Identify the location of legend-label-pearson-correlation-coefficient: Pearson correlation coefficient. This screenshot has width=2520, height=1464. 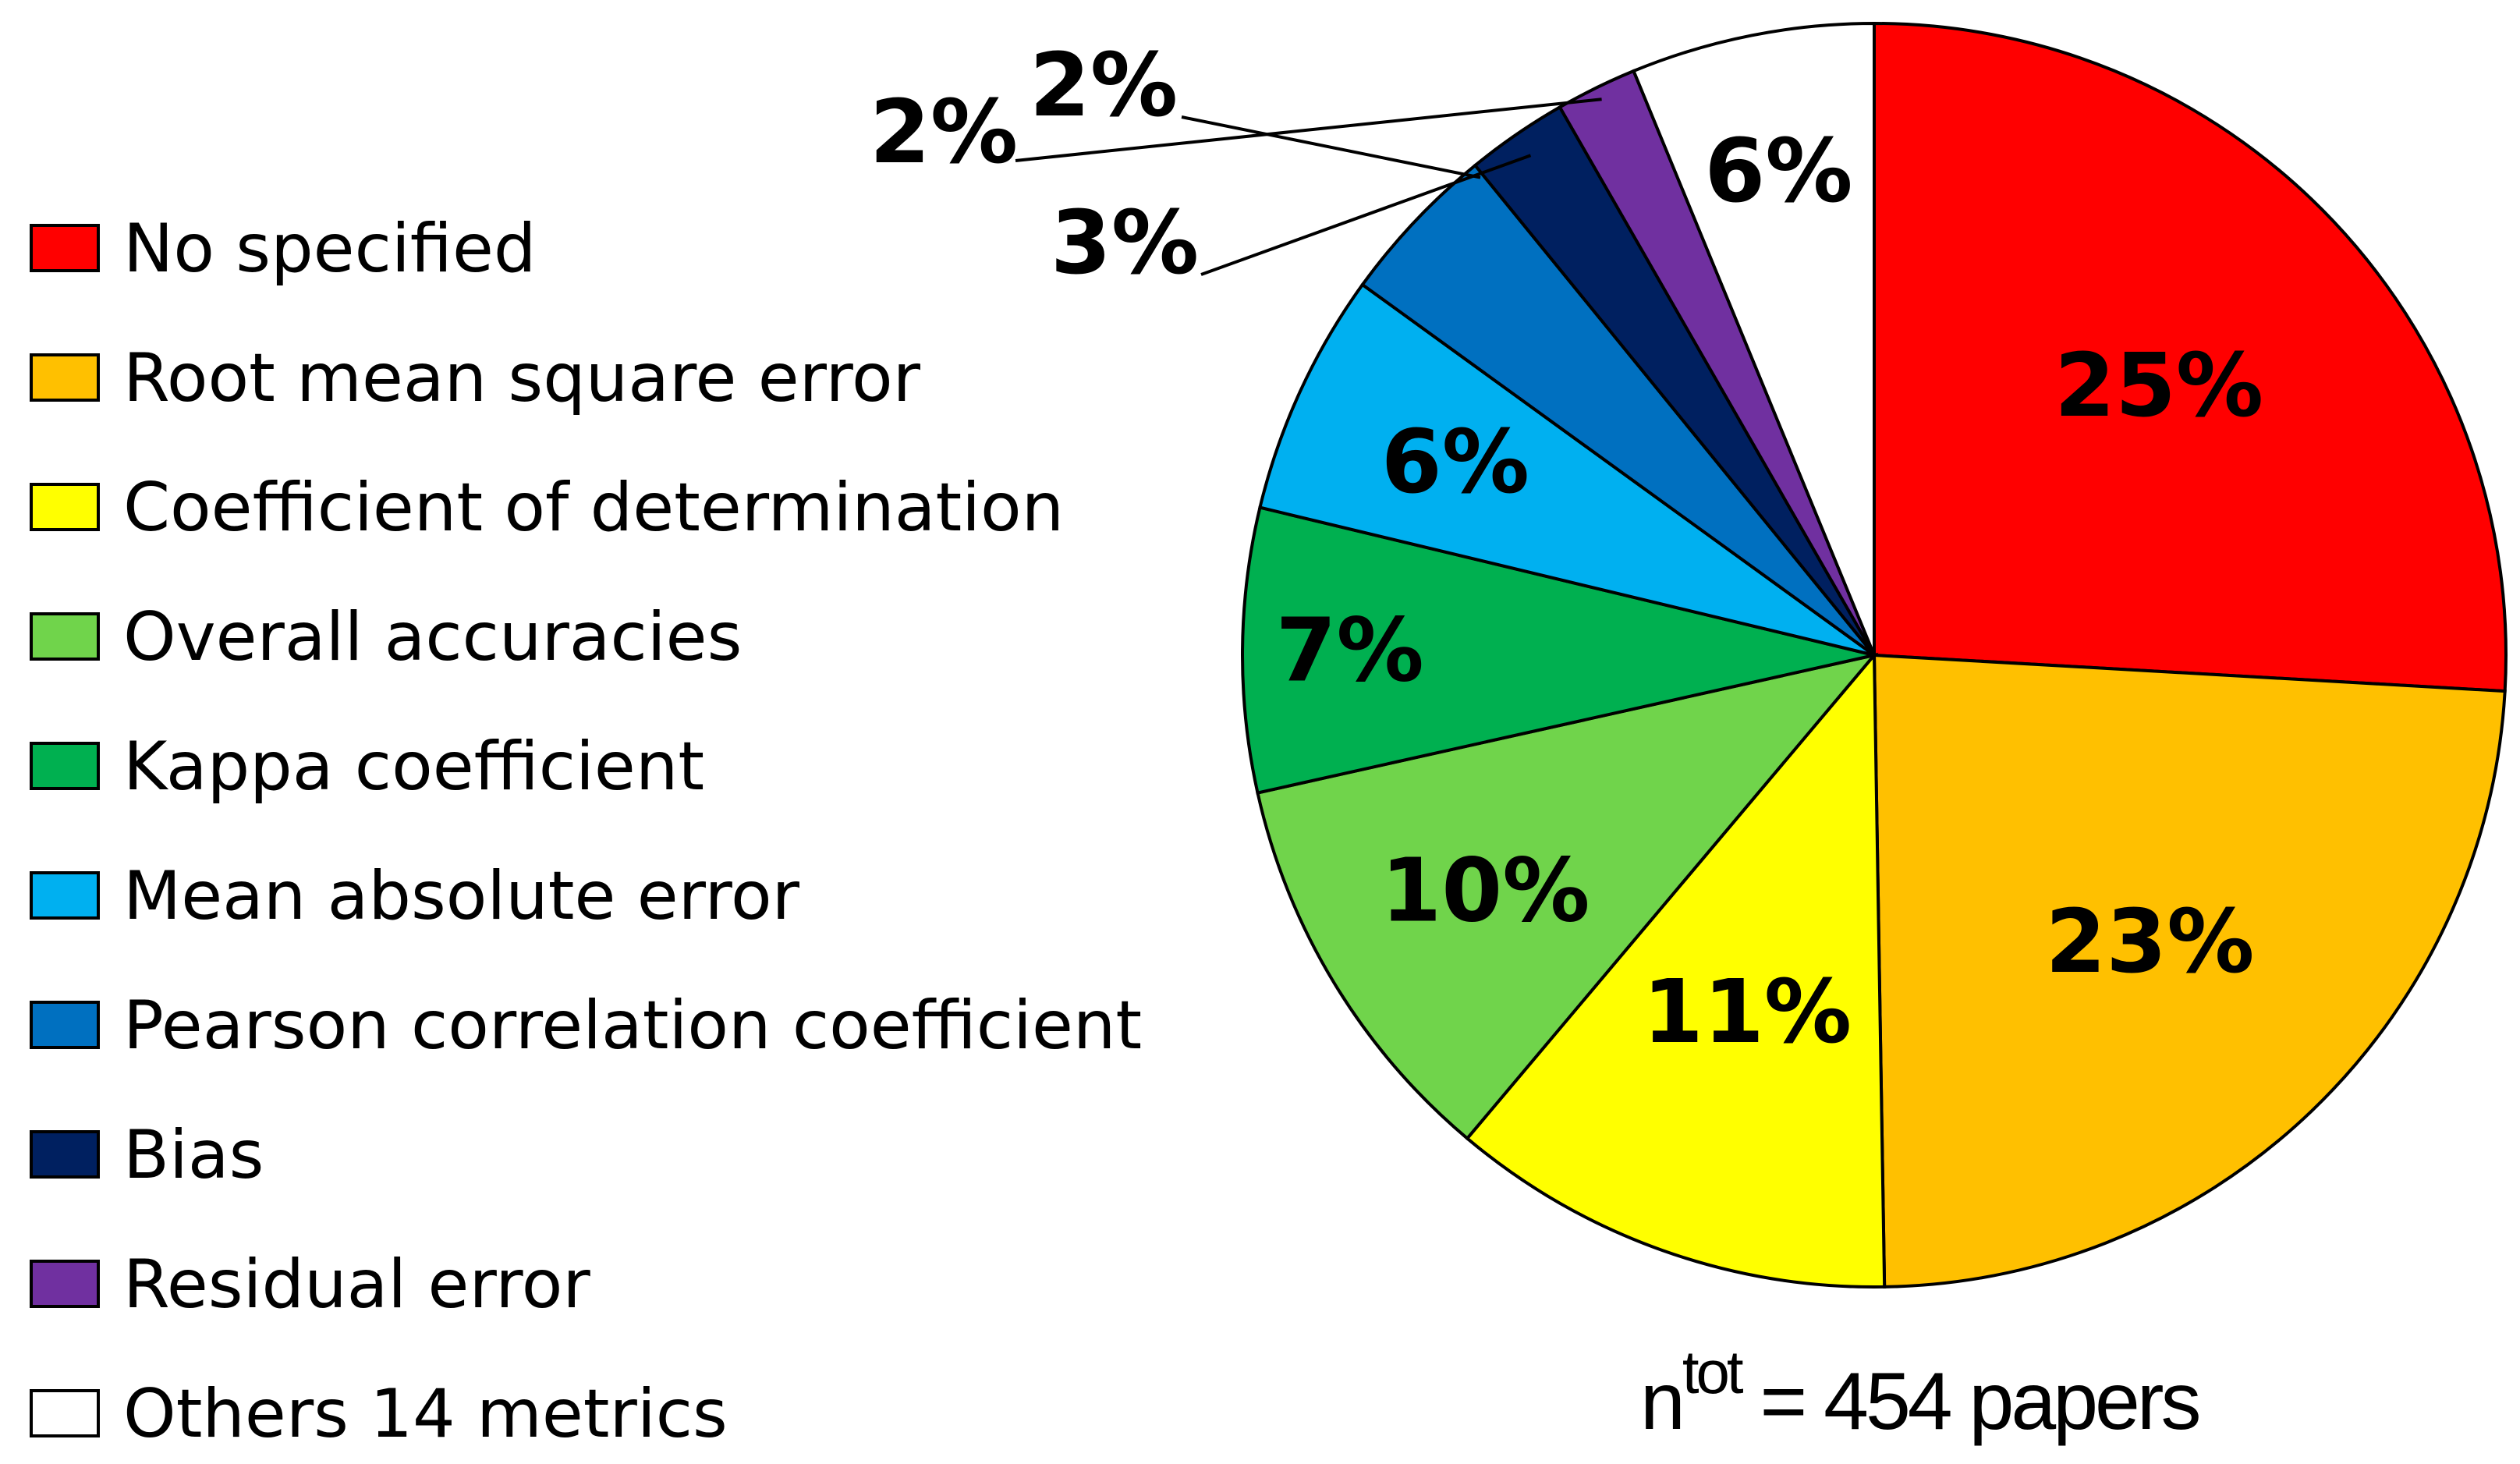
(632, 1026).